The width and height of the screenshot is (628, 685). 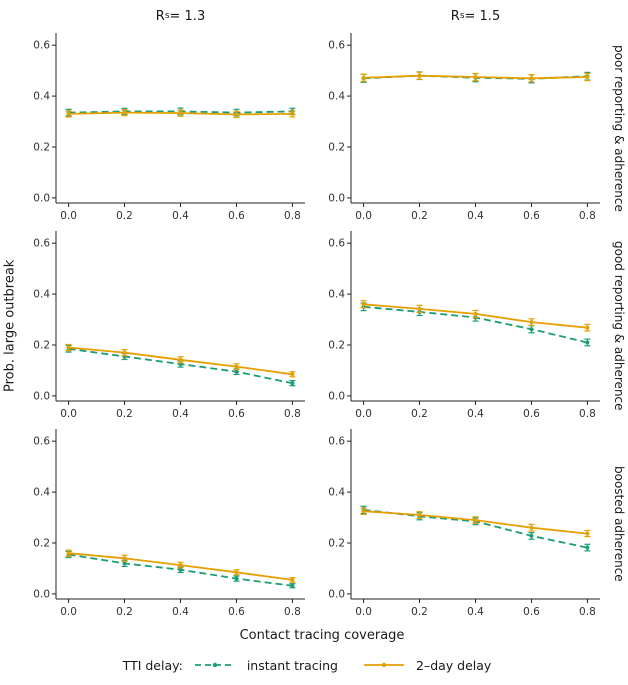 What do you see at coordinates (454, 665) in the screenshot?
I see `legend-label-2day-delay: 2–day delay` at bounding box center [454, 665].